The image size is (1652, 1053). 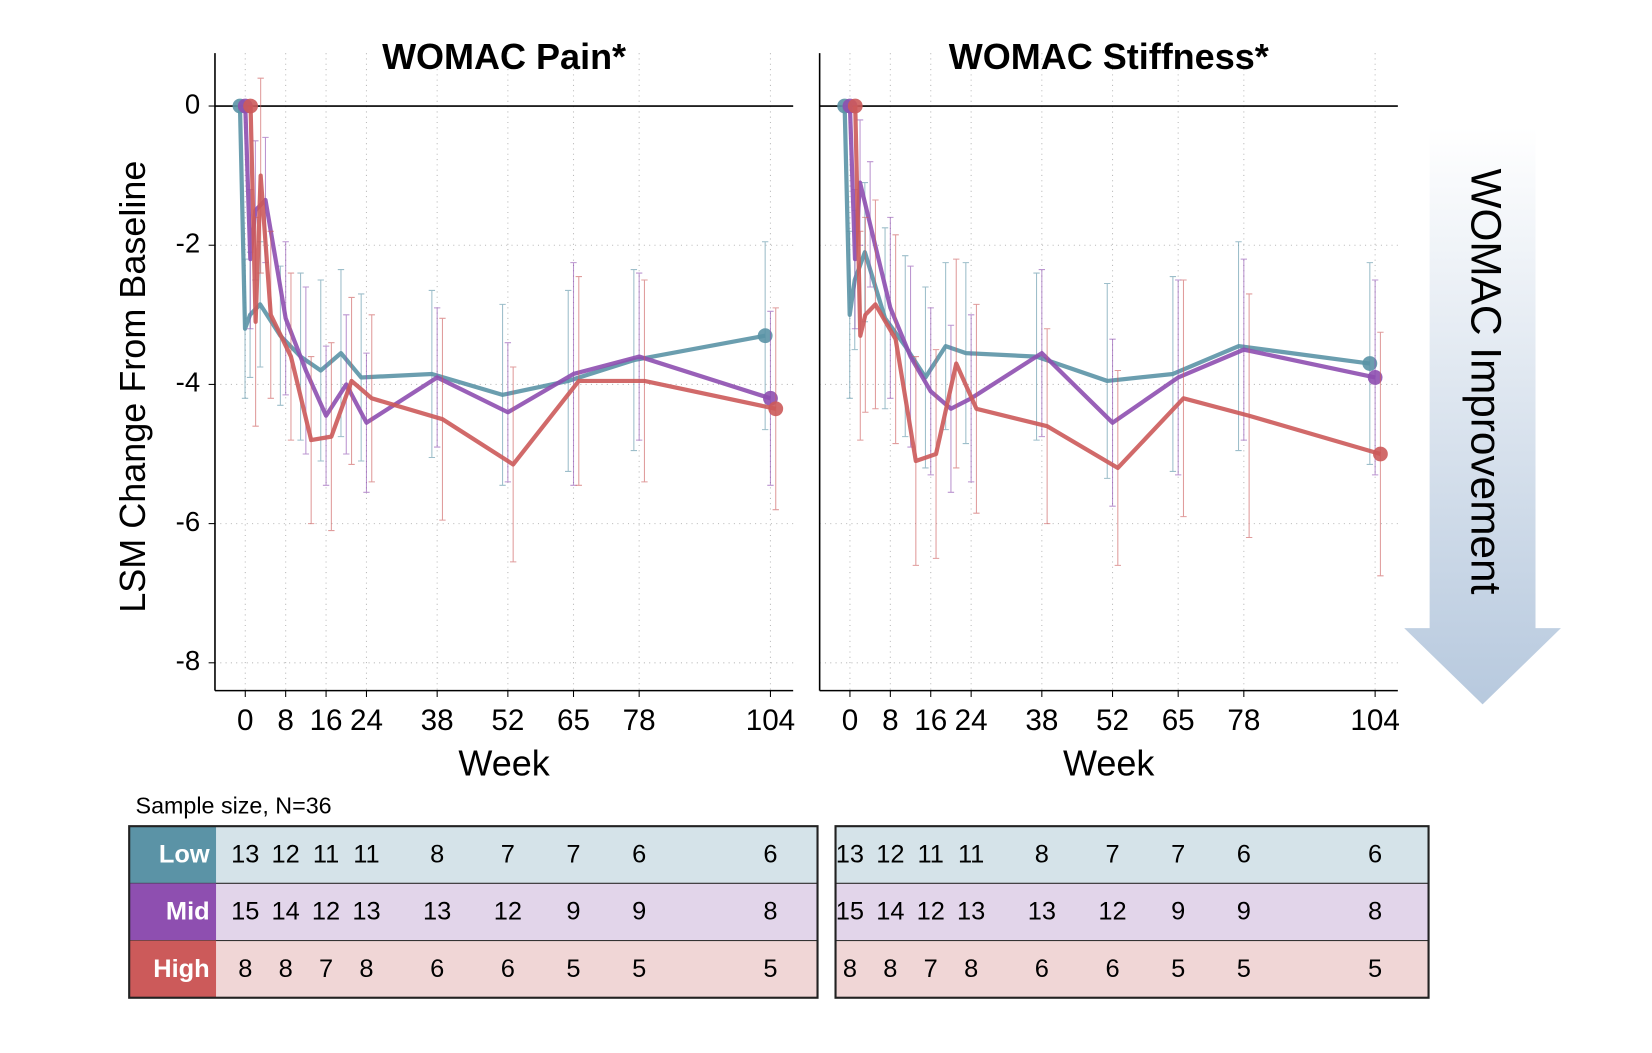 What do you see at coordinates (188, 660) in the screenshot?
I see `y-tick-label: -8` at bounding box center [188, 660].